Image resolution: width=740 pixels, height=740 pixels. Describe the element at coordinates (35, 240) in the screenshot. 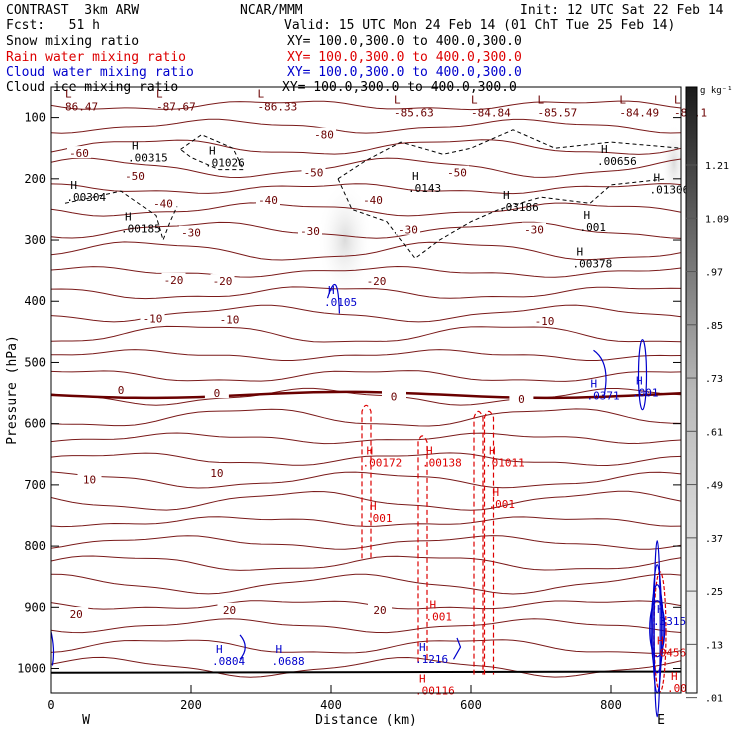

I see `y-tick-label: 300` at that location.